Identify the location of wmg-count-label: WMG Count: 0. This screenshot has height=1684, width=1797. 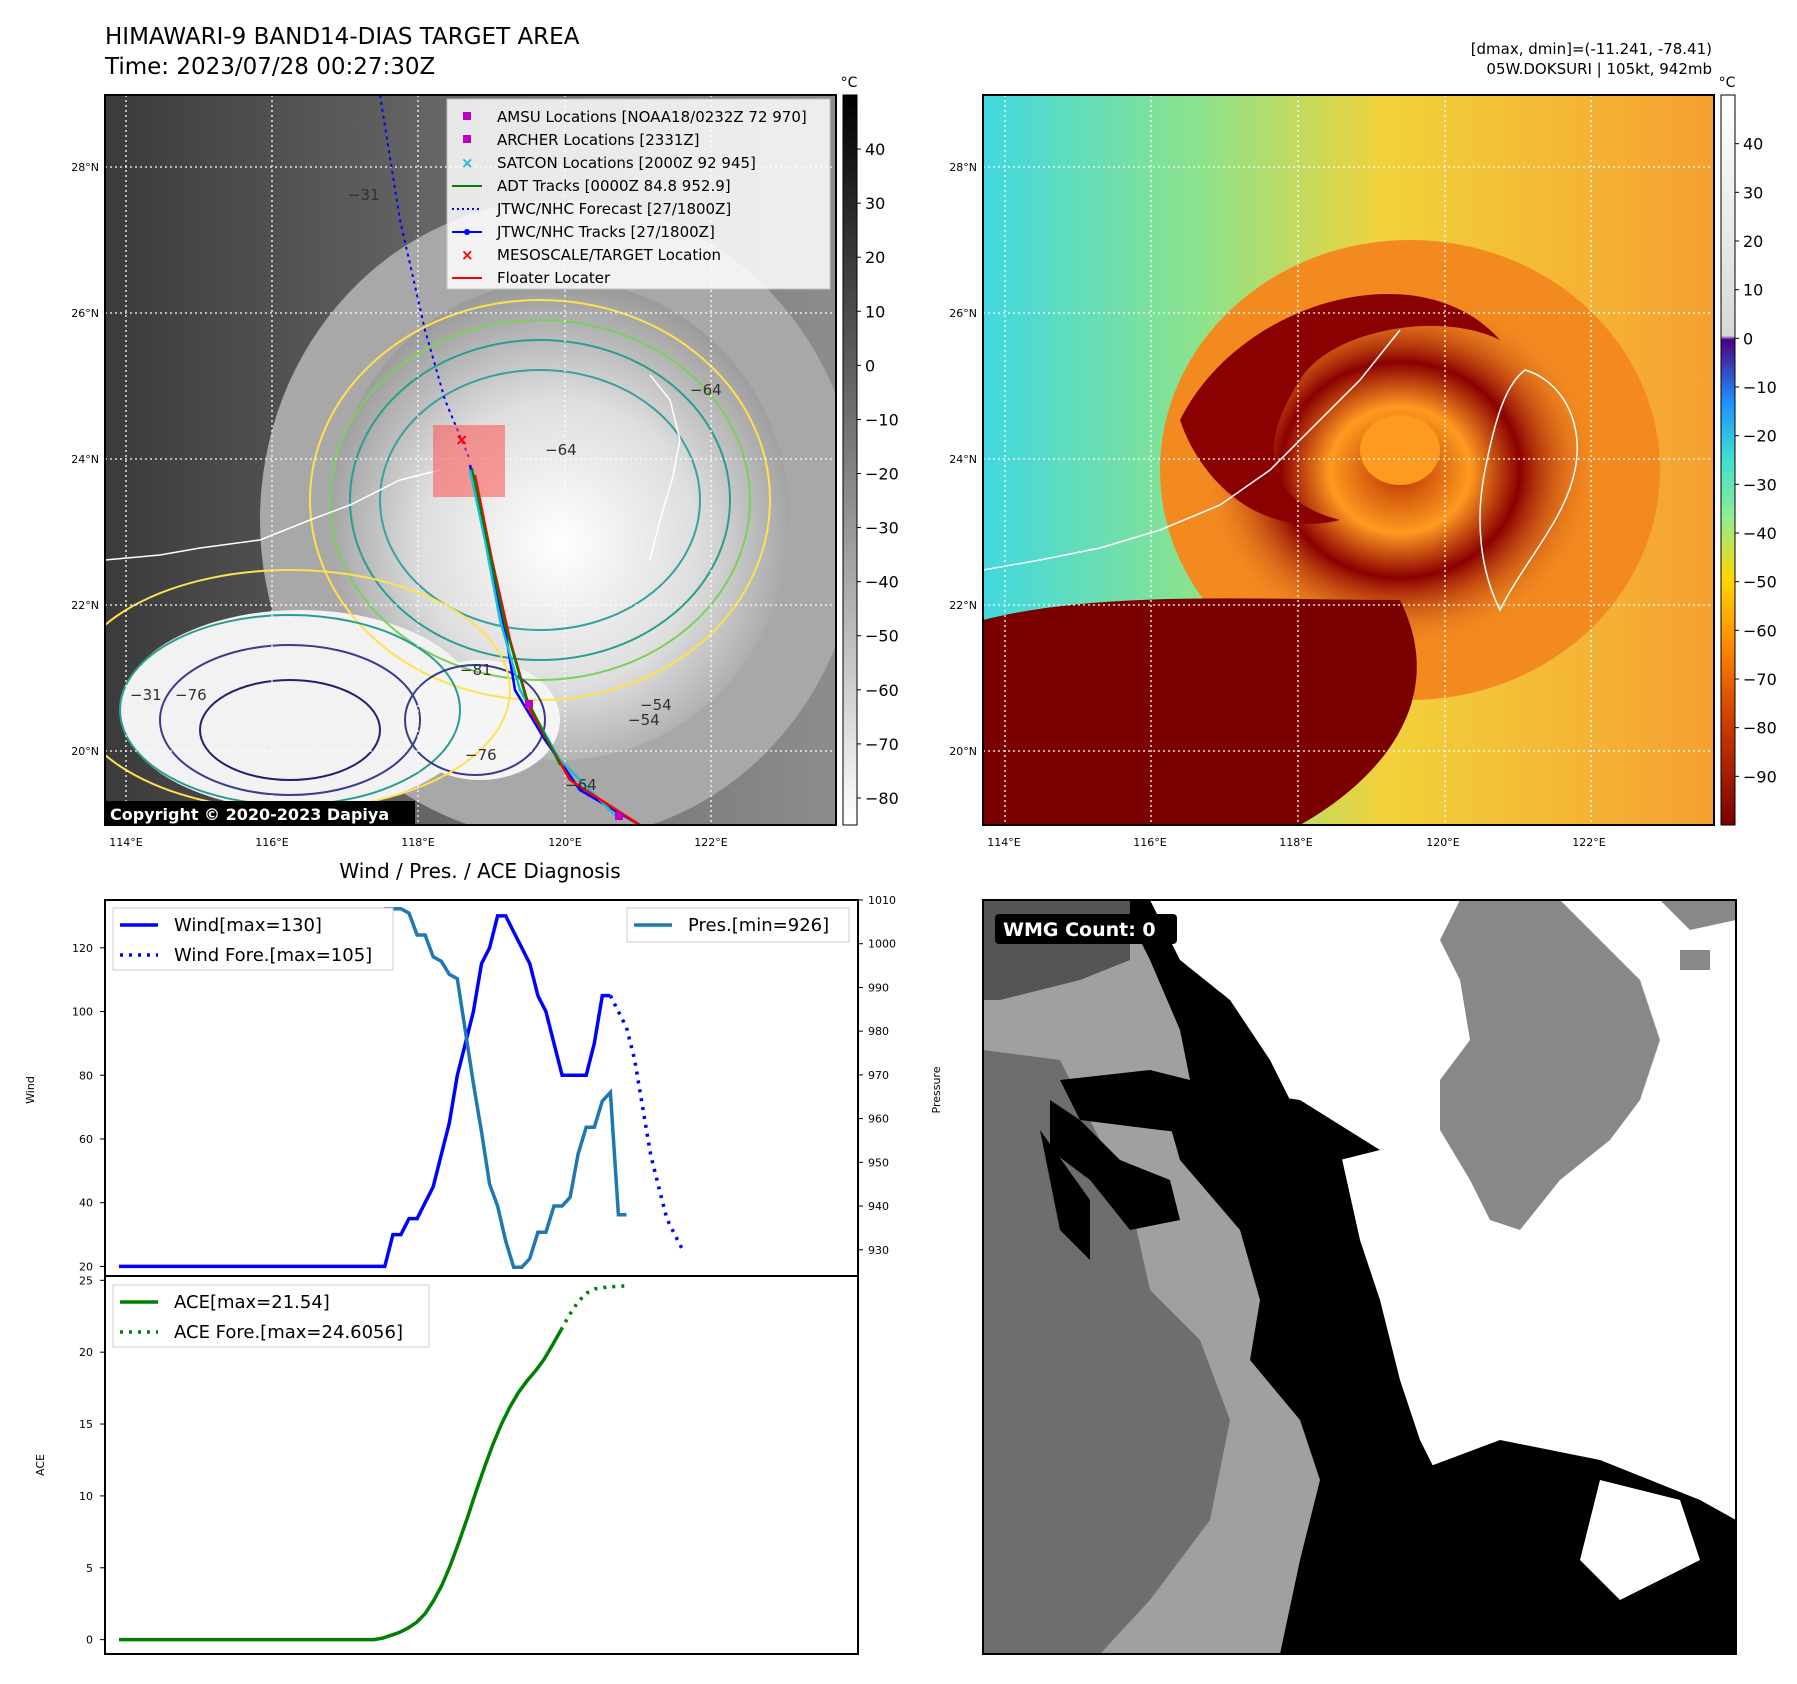
(1079, 930).